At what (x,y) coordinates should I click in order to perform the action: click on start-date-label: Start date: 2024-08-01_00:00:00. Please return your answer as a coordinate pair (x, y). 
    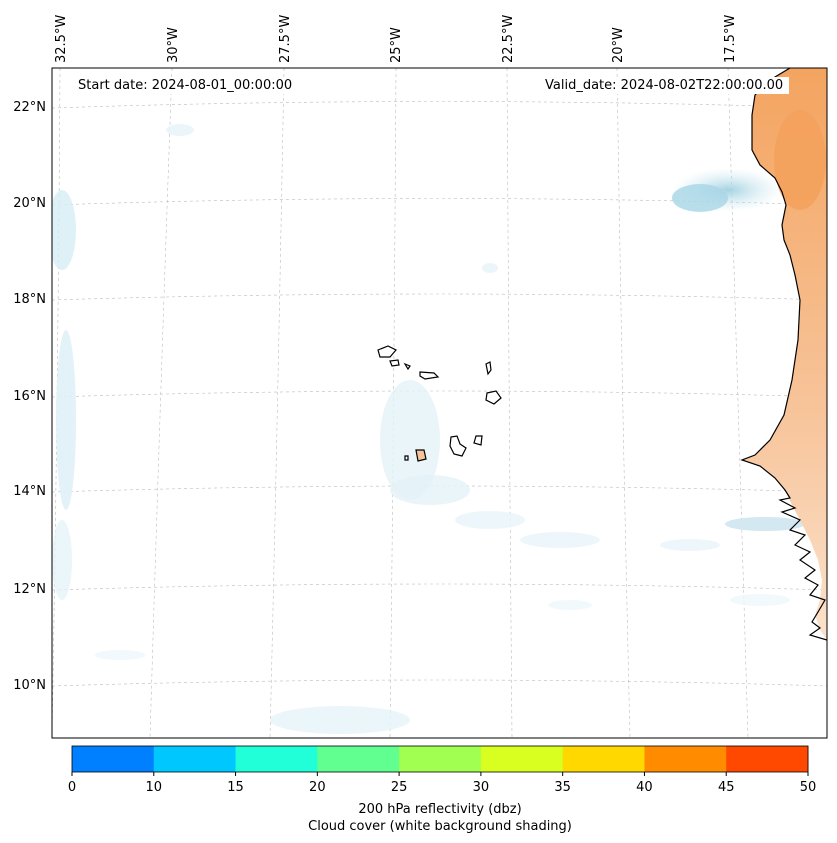
    Looking at the image, I should click on (185, 85).